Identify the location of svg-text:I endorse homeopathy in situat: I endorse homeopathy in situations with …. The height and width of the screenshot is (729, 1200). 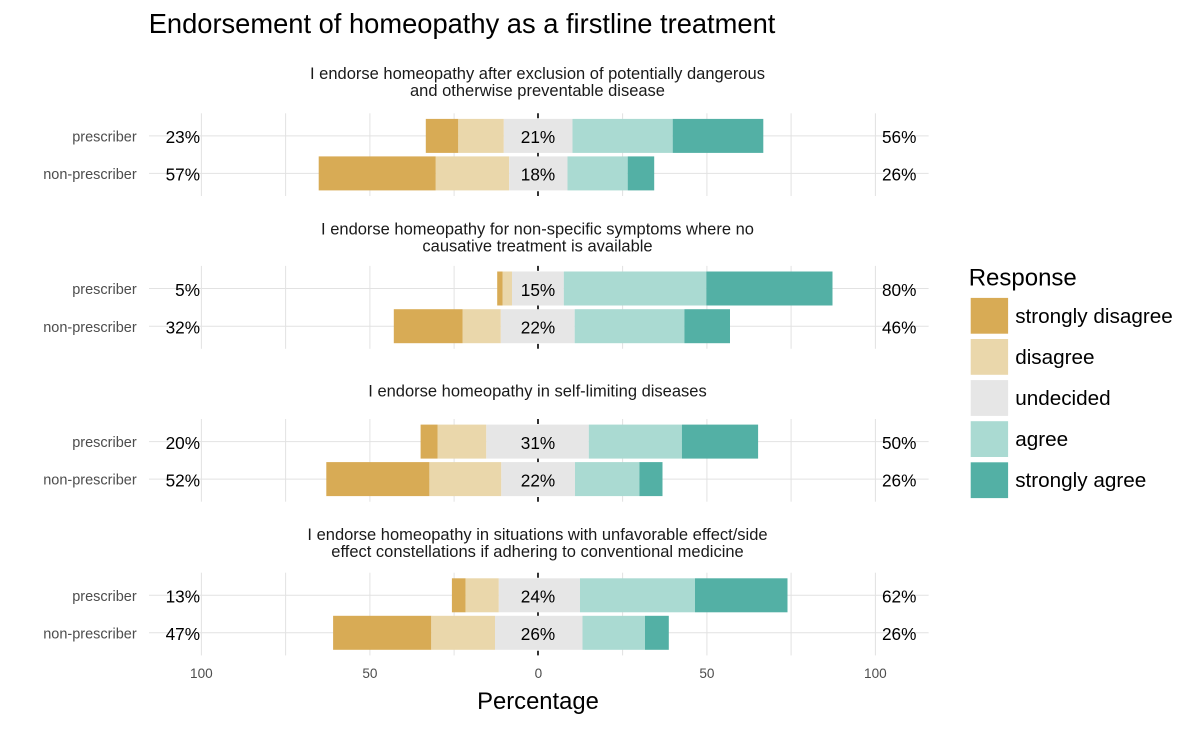
(537, 535).